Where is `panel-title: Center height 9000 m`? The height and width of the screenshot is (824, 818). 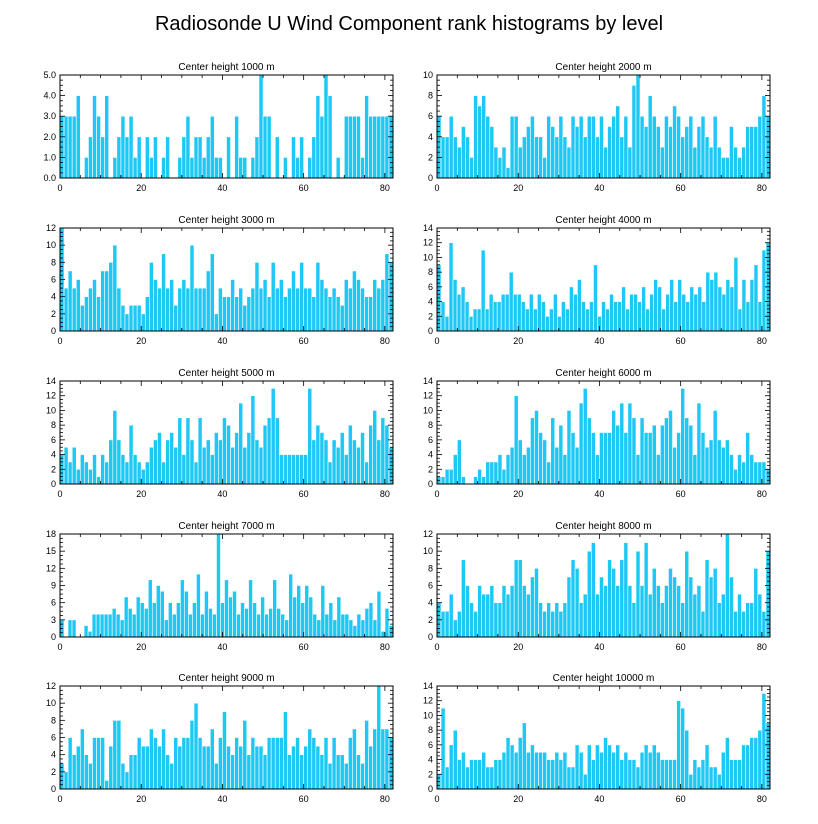 panel-title: Center height 9000 m is located at coordinates (226, 678).